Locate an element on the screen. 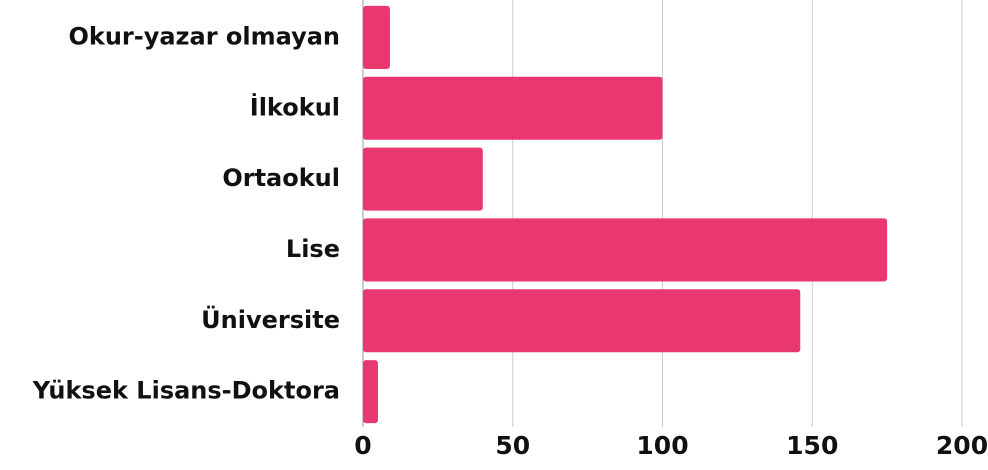 The height and width of the screenshot is (470, 988). x-tick-label: 0 is located at coordinates (362, 445).